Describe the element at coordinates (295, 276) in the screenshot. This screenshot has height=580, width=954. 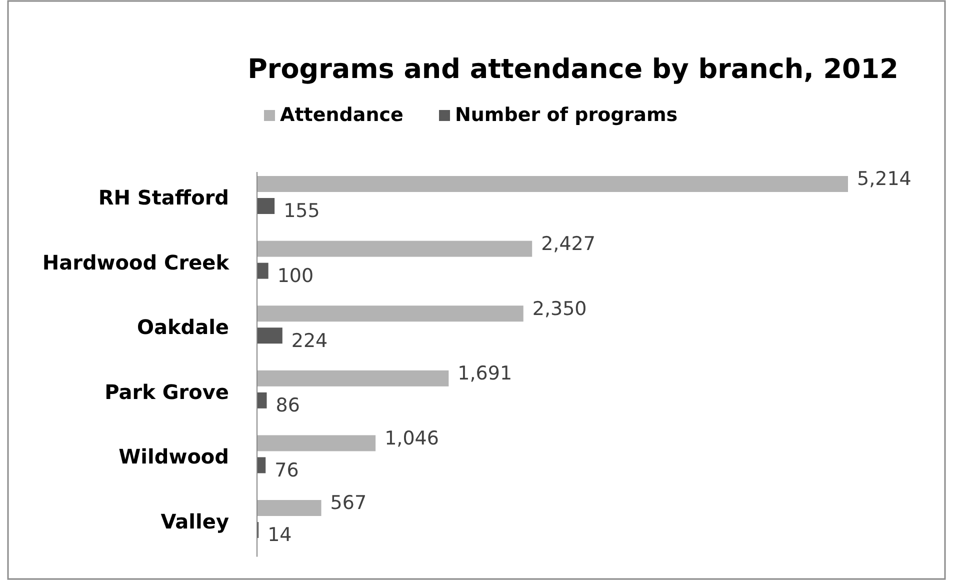
I see `data-label: 100` at that location.